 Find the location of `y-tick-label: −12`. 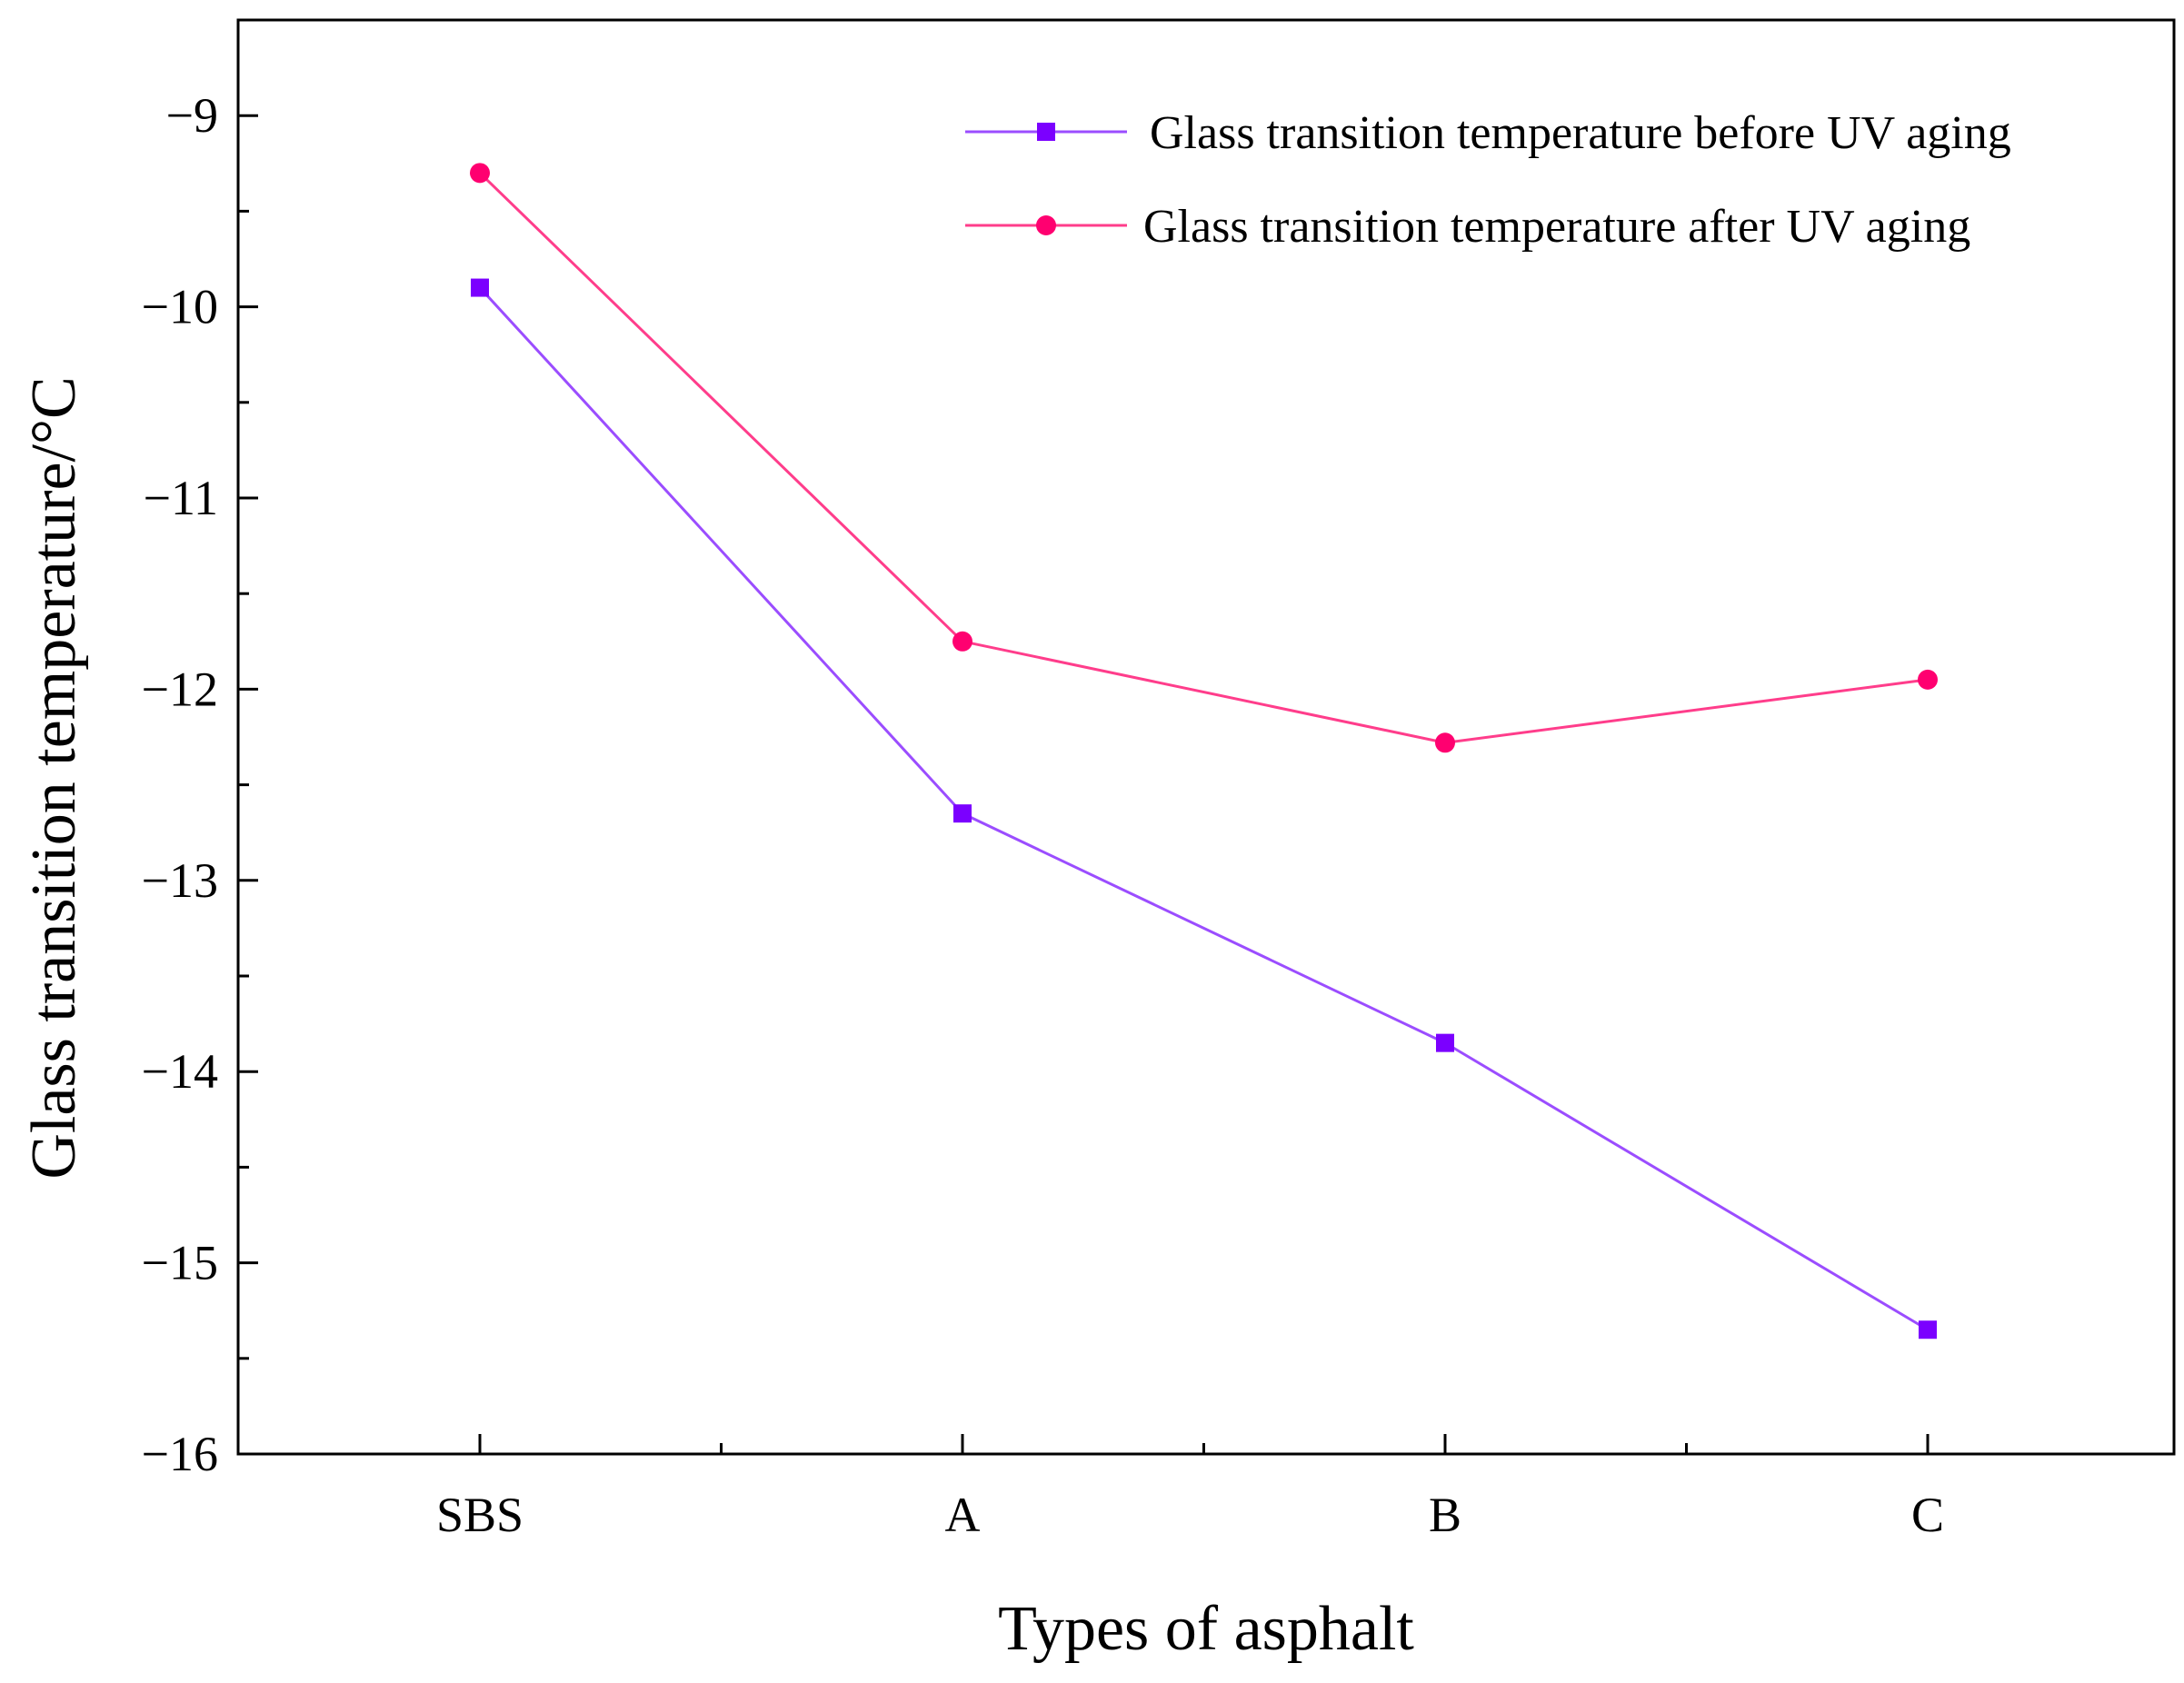

y-tick-label: −12 is located at coordinates (180, 689).